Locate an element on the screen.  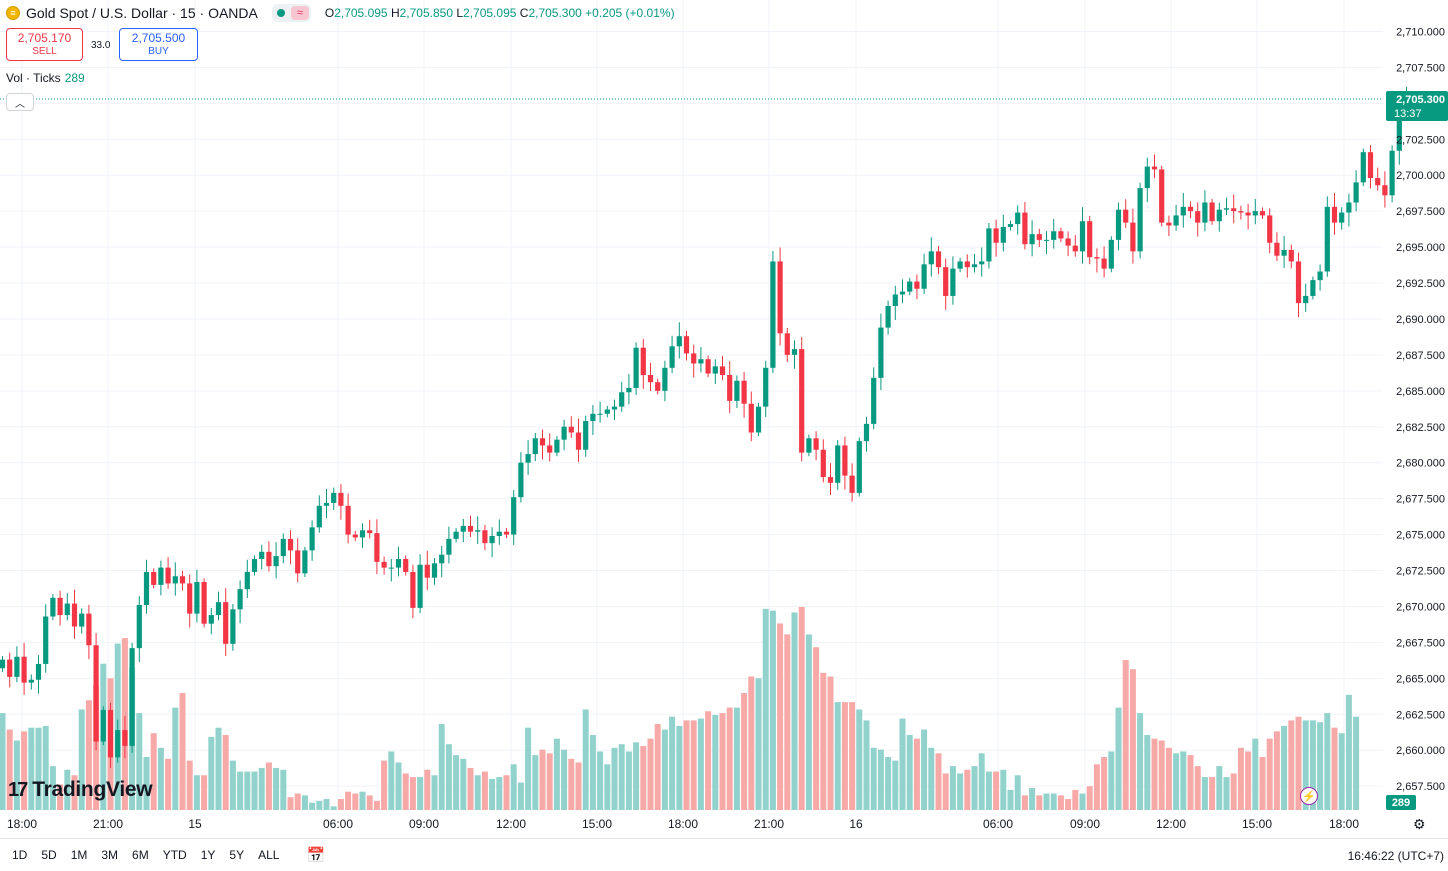
time-tick-label: 21:00 is located at coordinates (108, 824).